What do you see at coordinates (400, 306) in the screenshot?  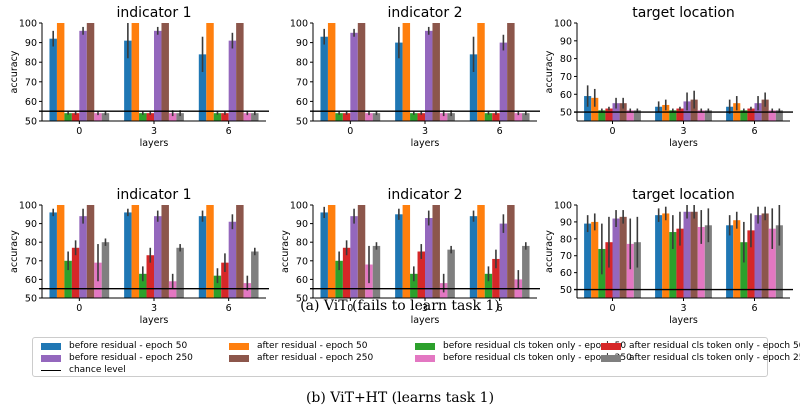 I see `caption-a: (a) ViT (fails to learn task 1)` at bounding box center [400, 306].